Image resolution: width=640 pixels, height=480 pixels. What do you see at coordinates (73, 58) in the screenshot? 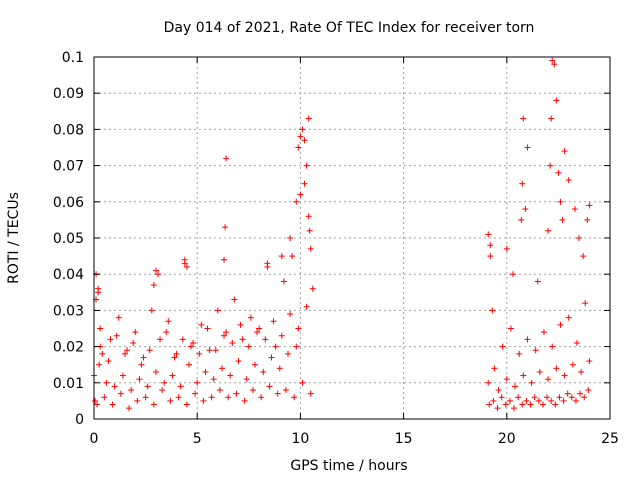
I see `y-tick-label: 0.1` at bounding box center [73, 58].